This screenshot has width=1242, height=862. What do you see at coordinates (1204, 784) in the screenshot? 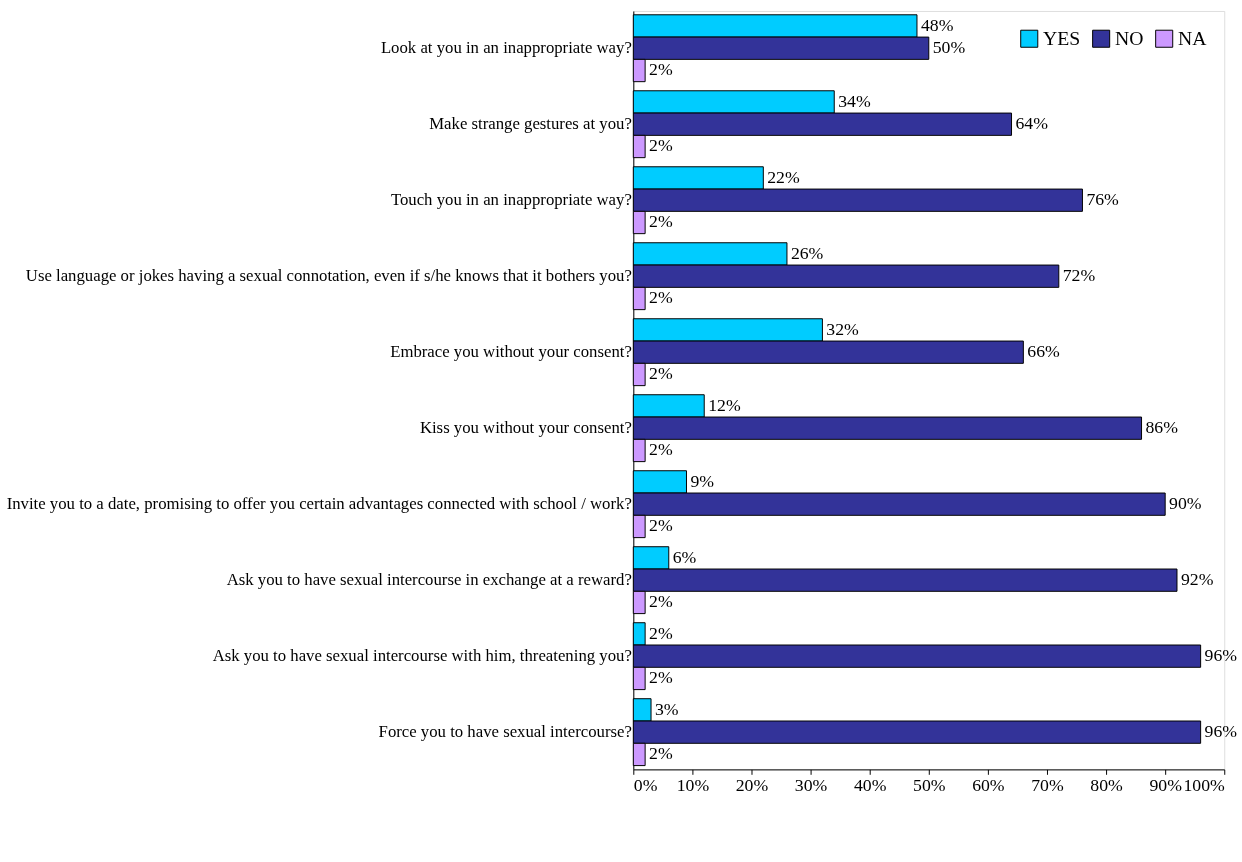
I see `x-tick-label: 100%` at bounding box center [1204, 784].